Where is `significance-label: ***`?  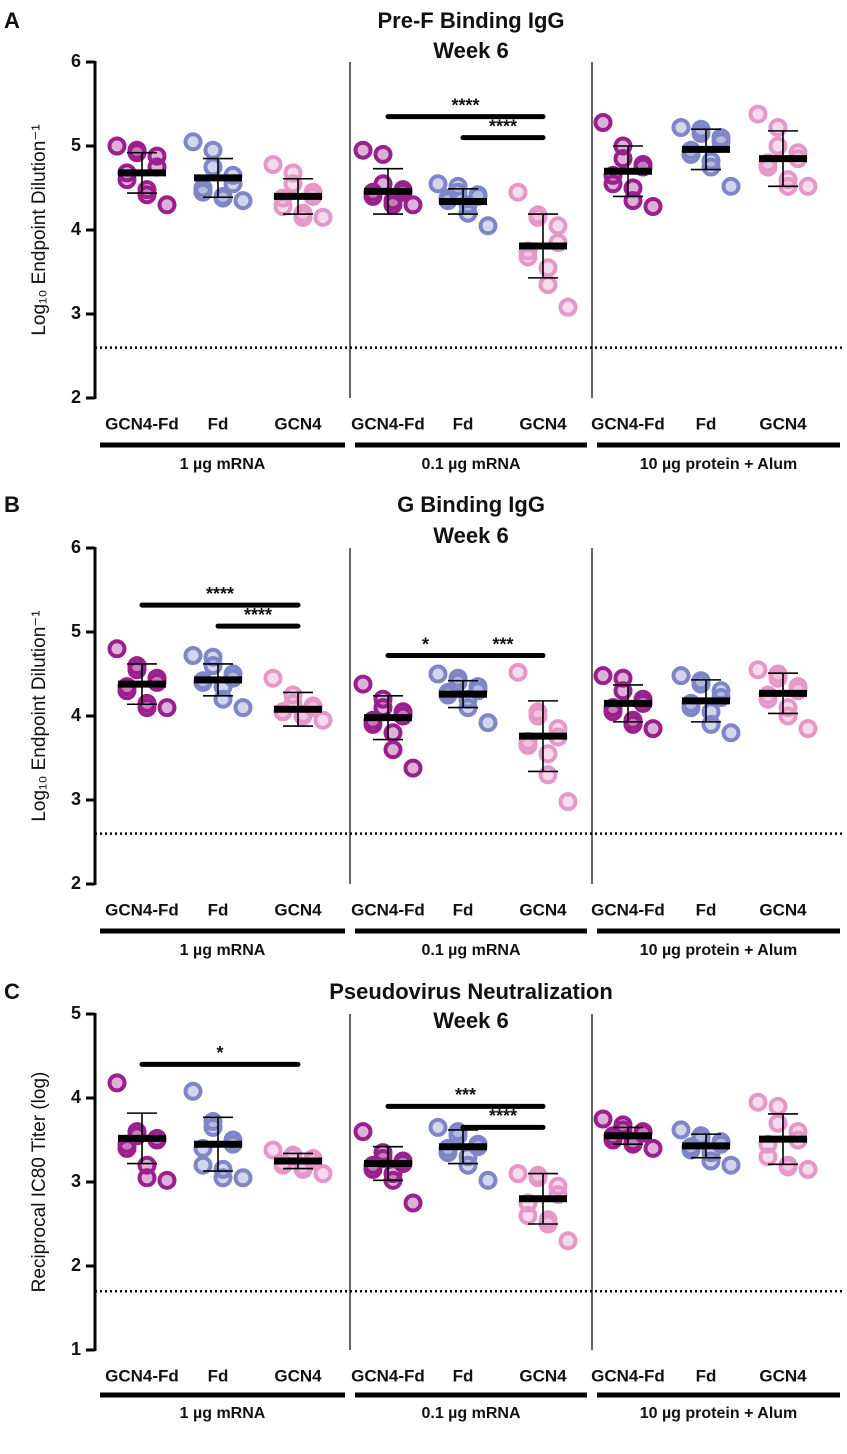
significance-label: *** is located at coordinates (465, 1095).